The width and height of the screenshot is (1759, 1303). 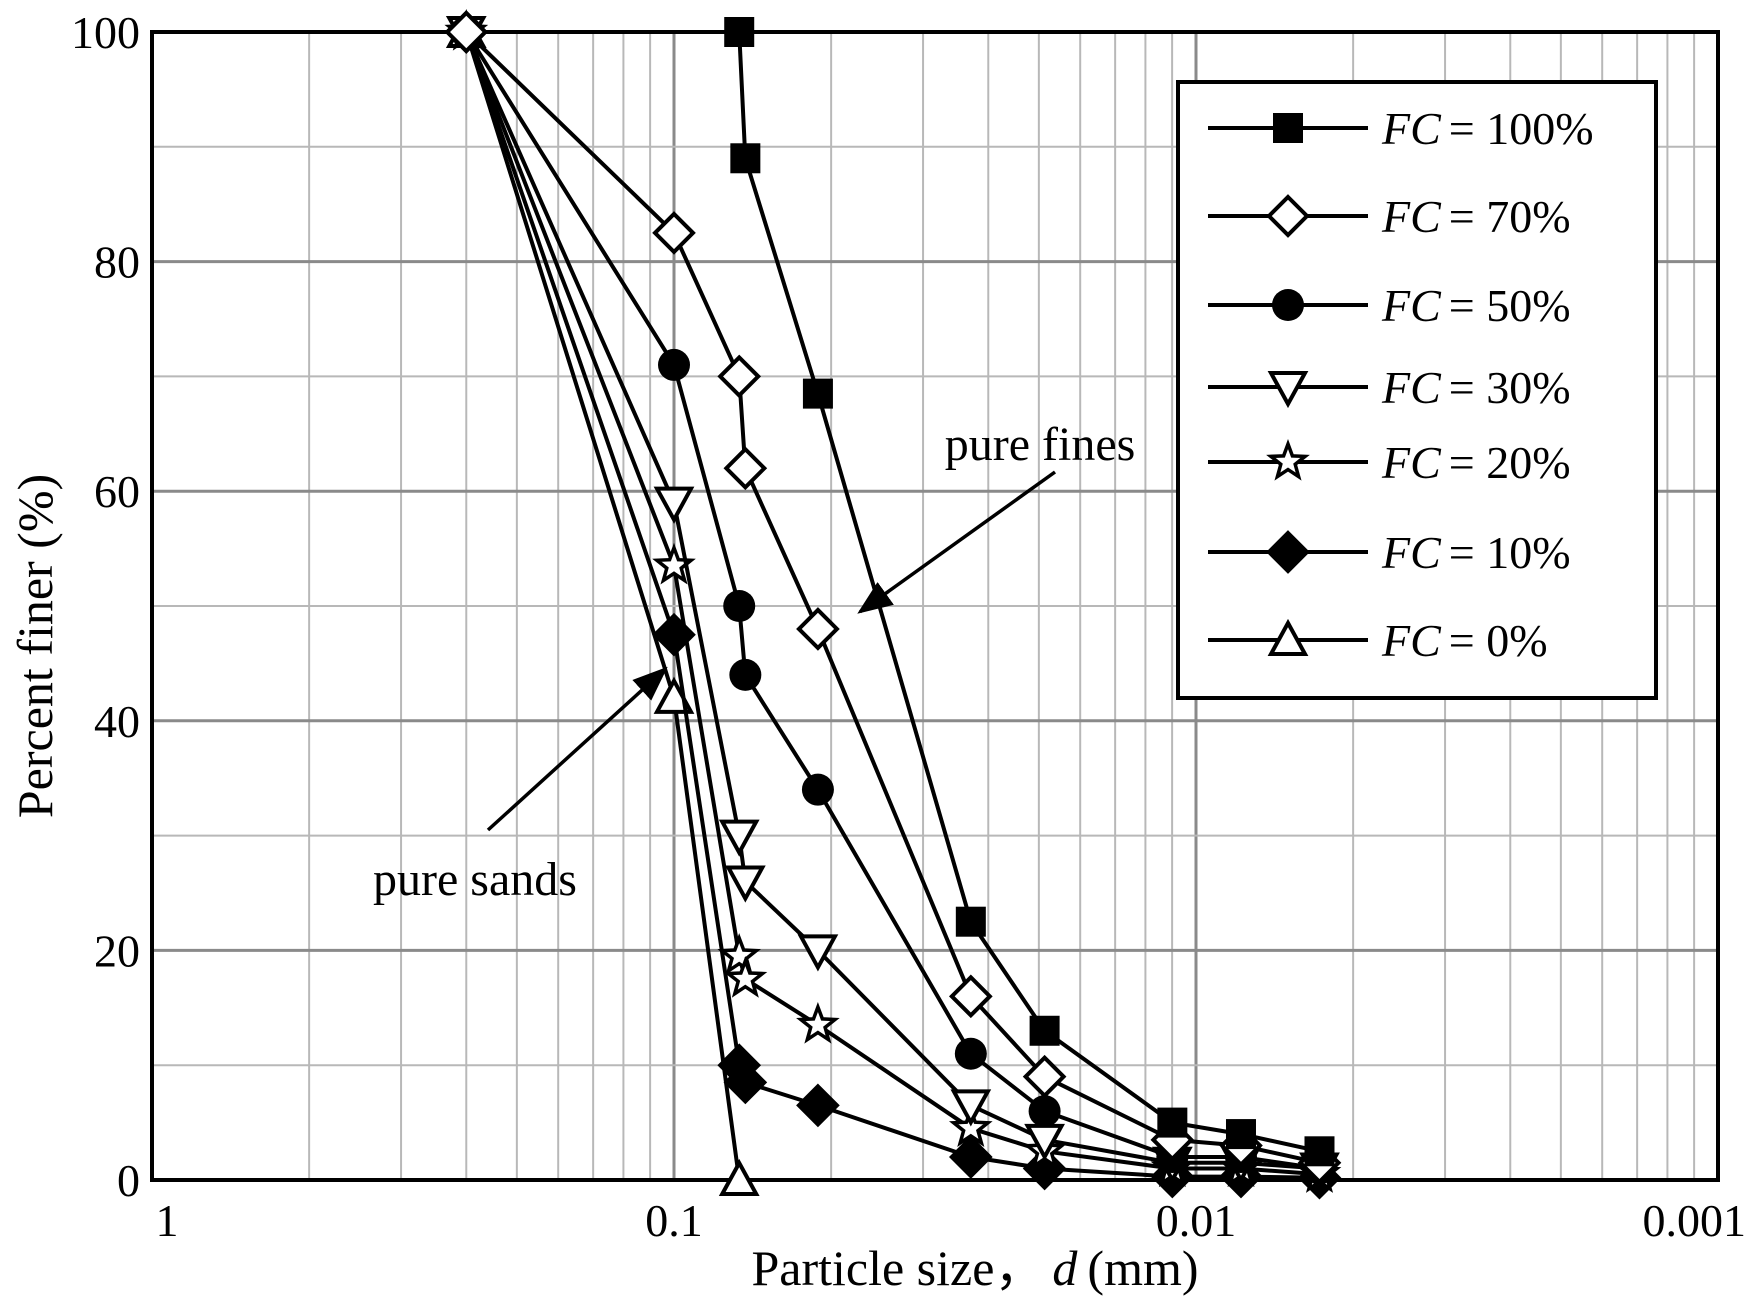 I want to click on legend-label: FC = 20%, so click(x=1476, y=462).